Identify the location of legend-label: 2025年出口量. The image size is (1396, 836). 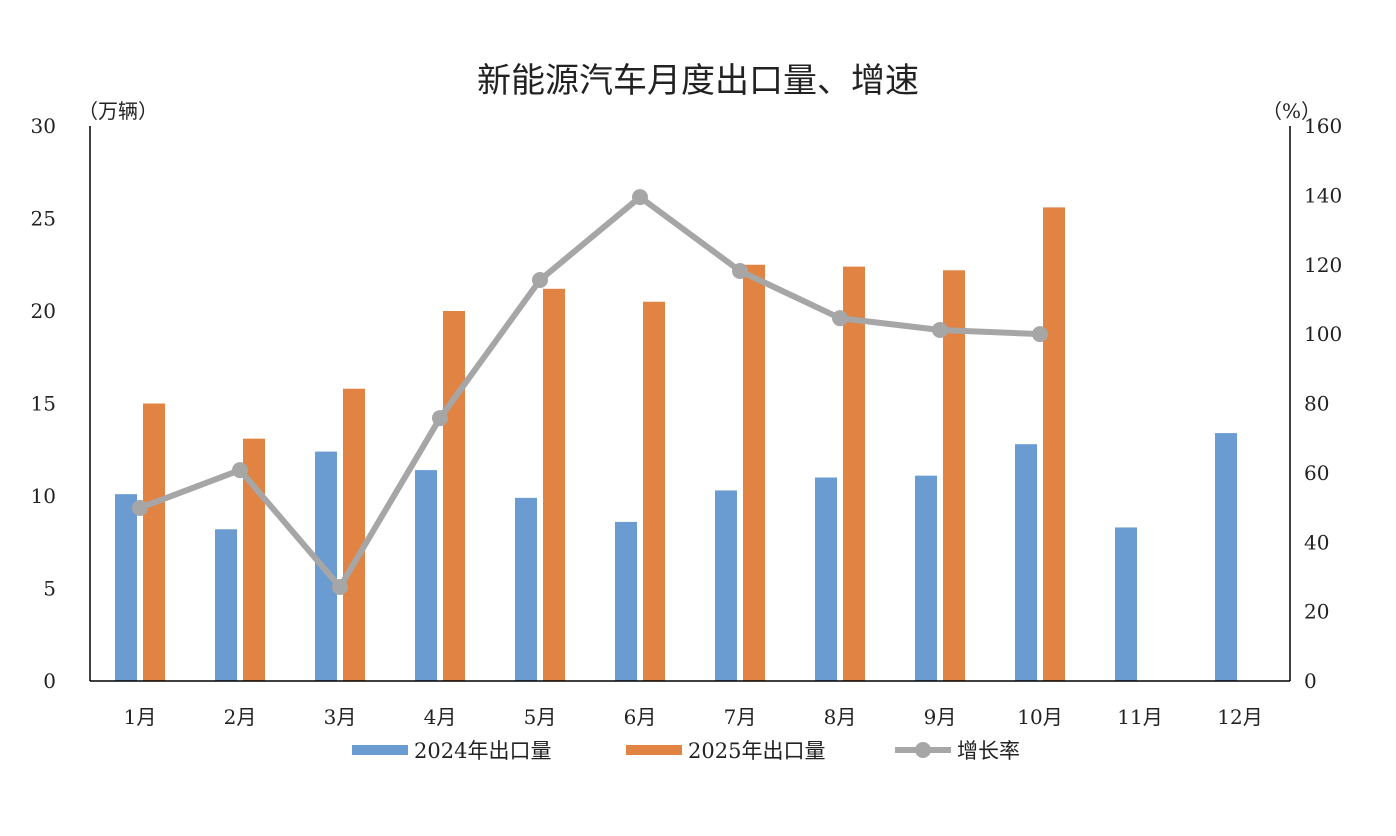
(756, 751).